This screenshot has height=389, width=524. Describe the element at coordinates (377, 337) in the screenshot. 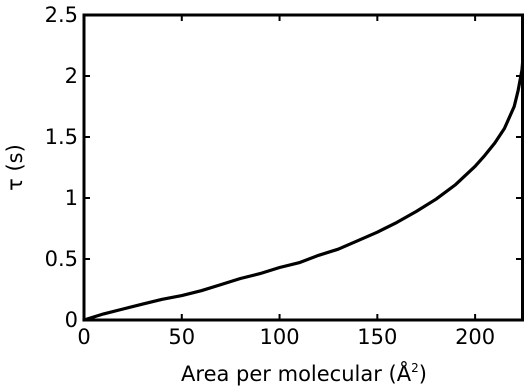

I see `x-tick-label: 150` at that location.